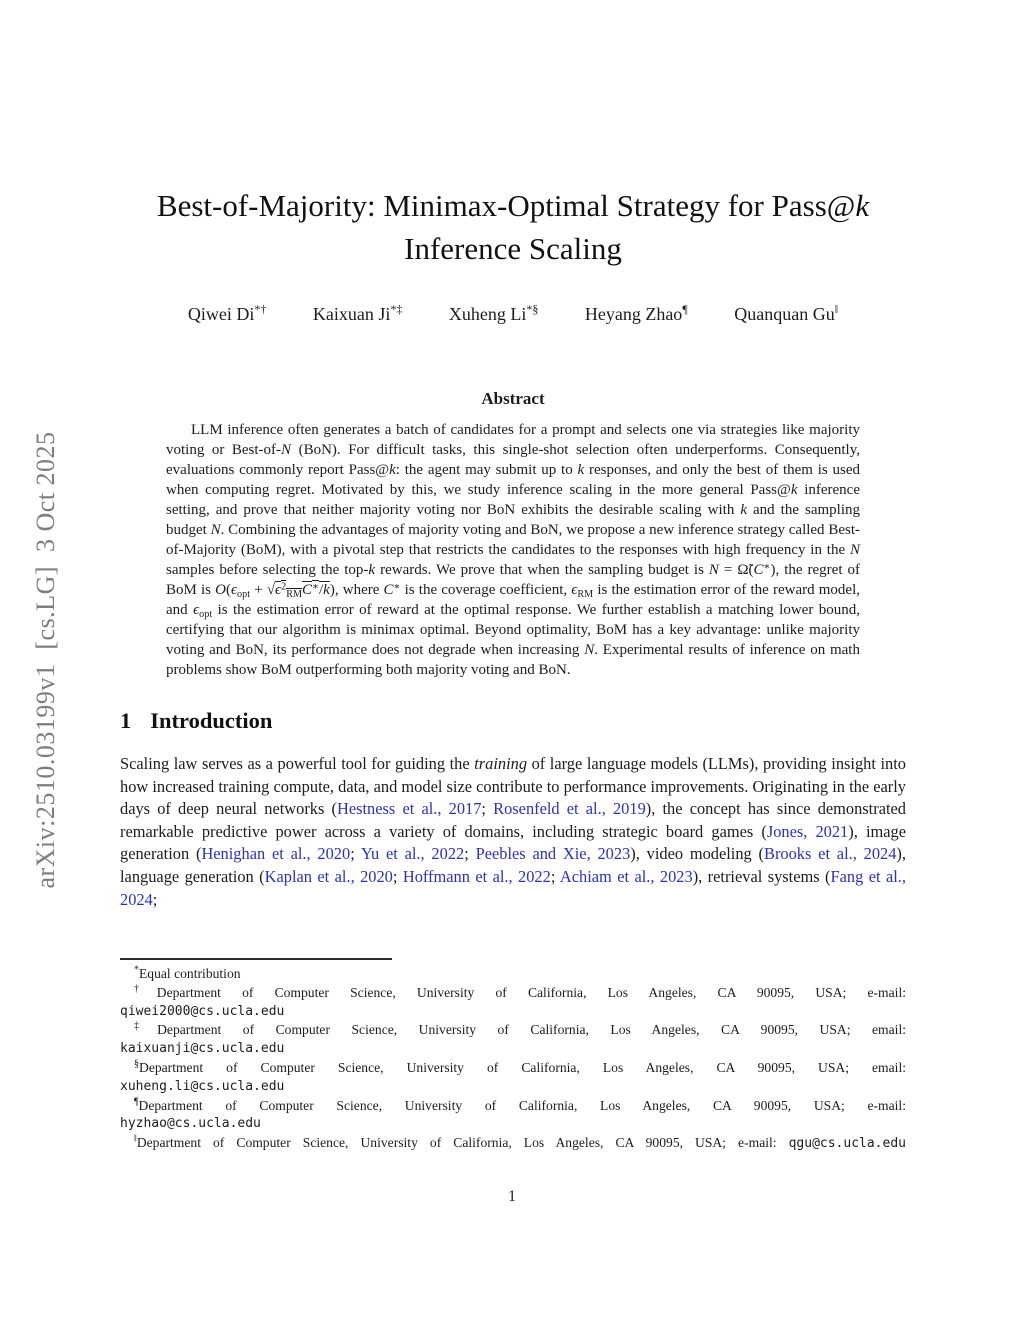  I want to click on section-title: Introduction, so click(211, 720).